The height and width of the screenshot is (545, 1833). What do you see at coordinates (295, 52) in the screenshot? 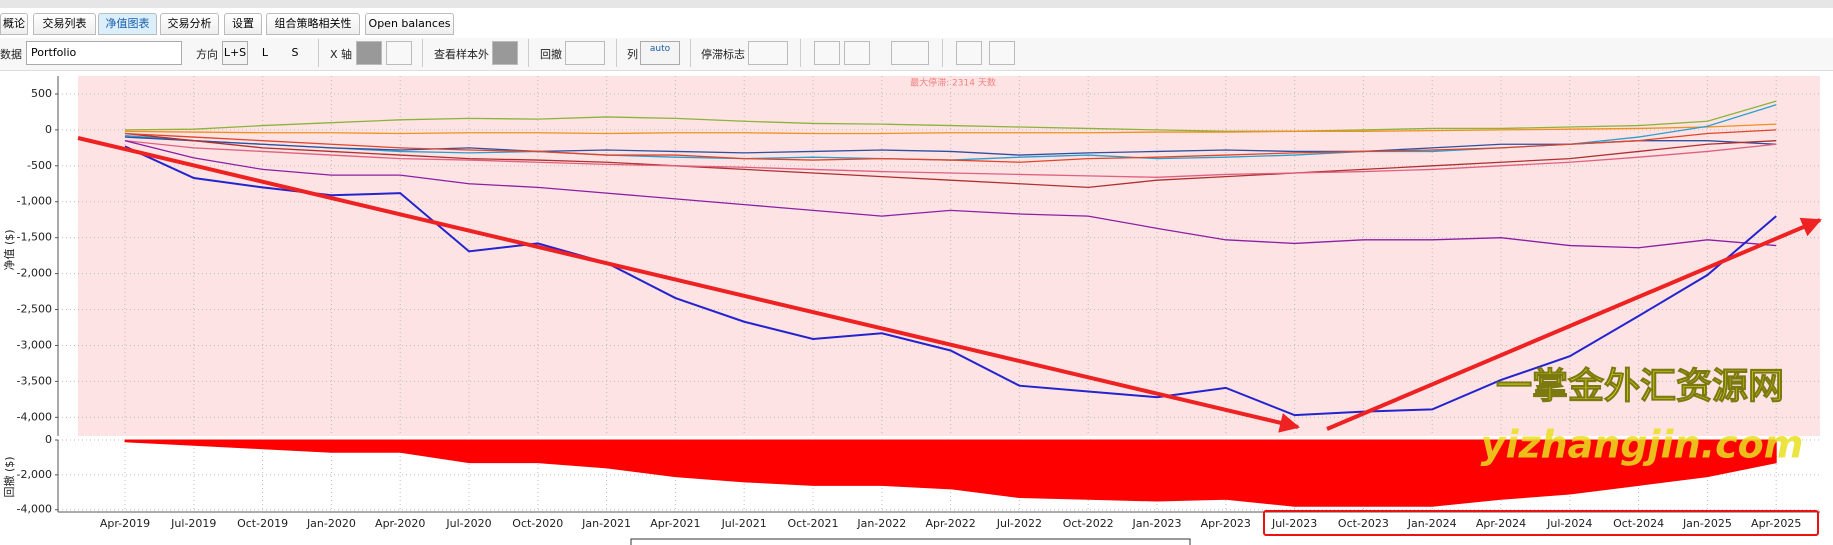
I see `direction-button: S` at bounding box center [295, 52].